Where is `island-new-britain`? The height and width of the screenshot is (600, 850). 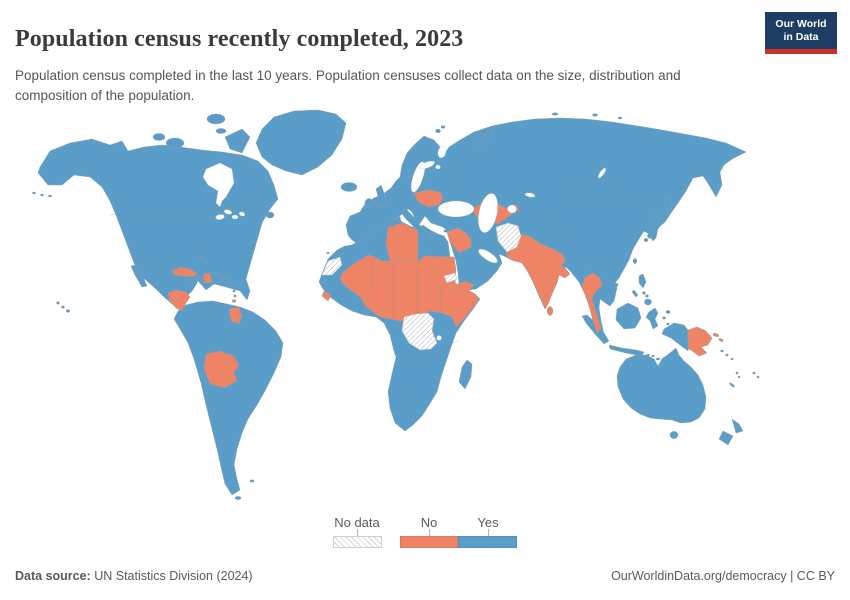 island-new-britain is located at coordinates (716, 335).